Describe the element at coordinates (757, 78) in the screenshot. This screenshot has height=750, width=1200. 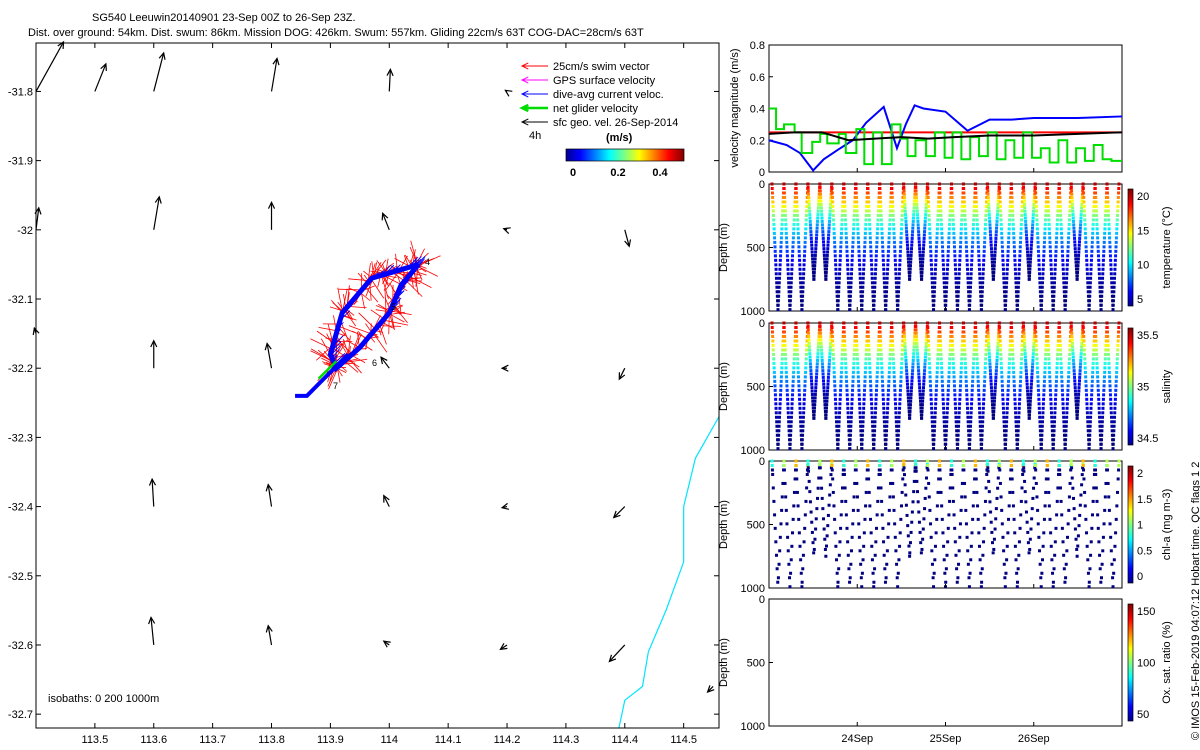
I see `velocity-y-tick-label: 0.6` at that location.